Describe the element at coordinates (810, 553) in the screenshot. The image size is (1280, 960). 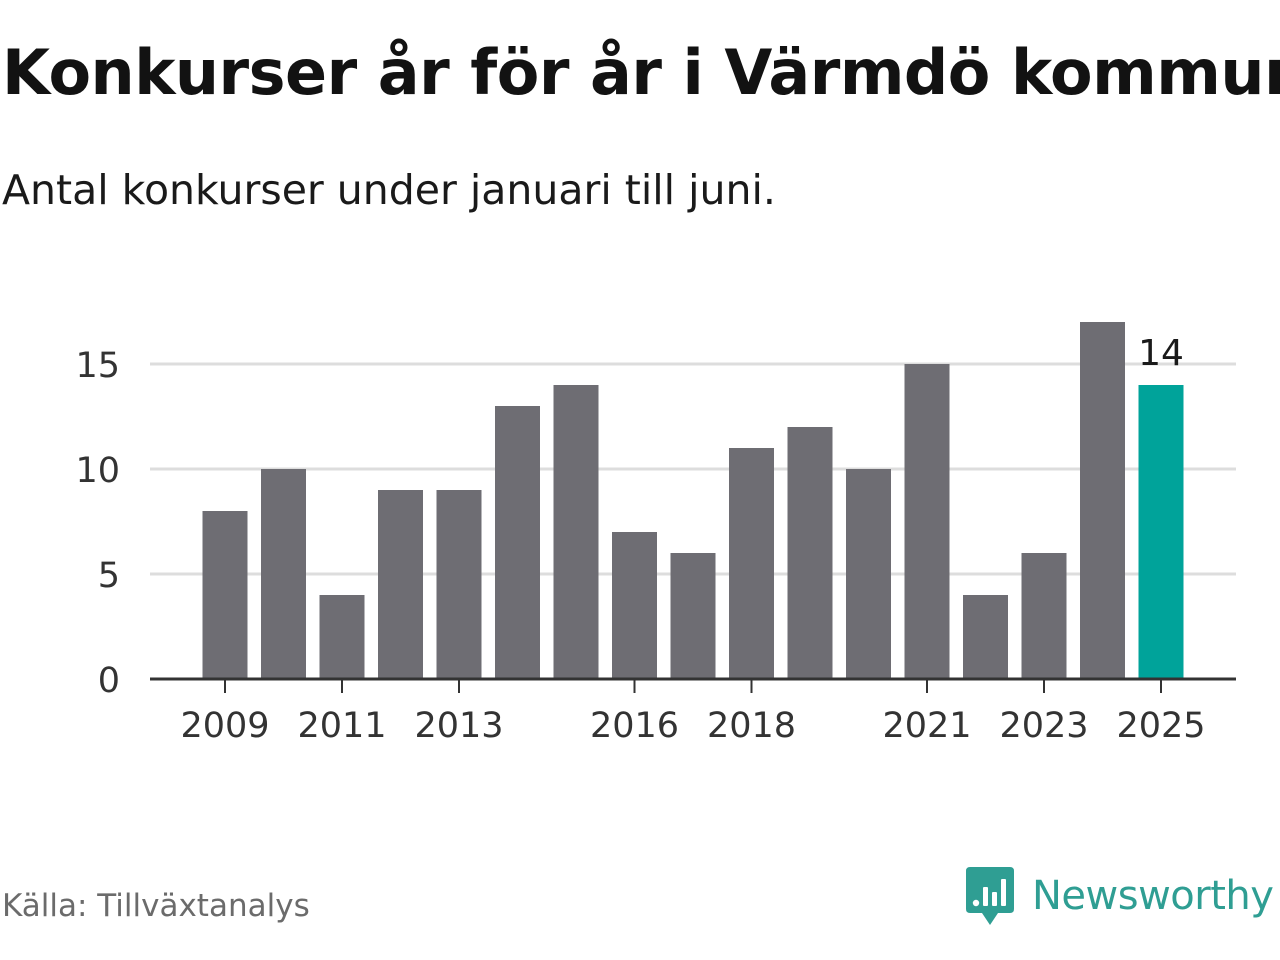
I see `bar-2019` at that location.